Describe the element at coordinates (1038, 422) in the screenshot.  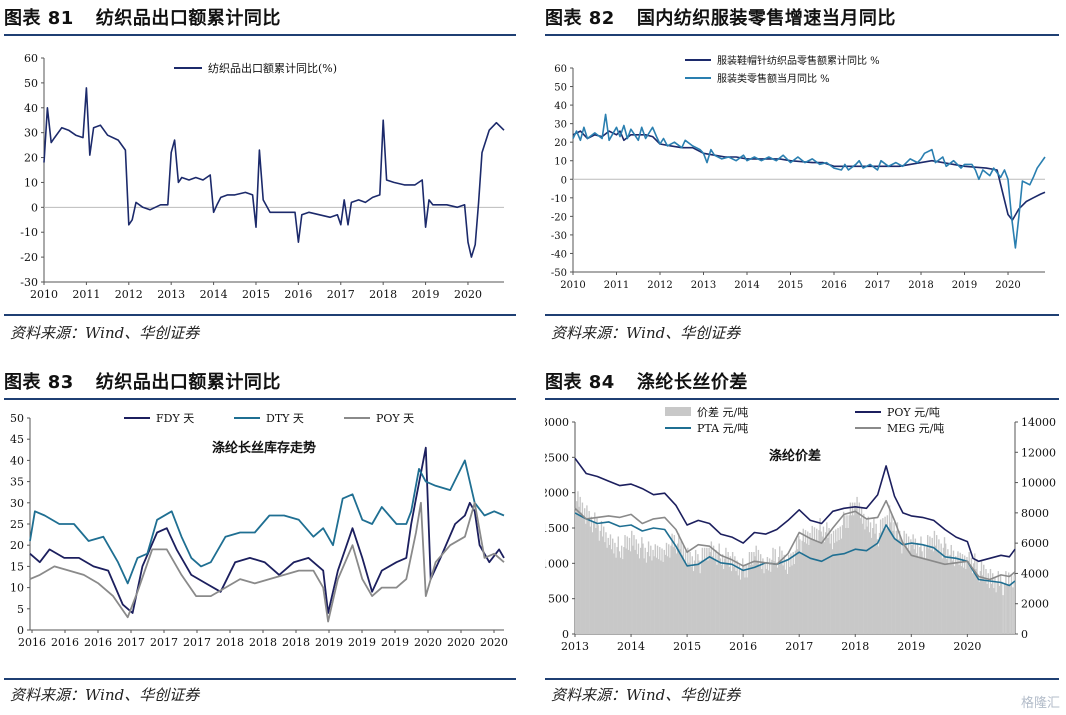
I see `y2-tick-label: 14000` at that location.